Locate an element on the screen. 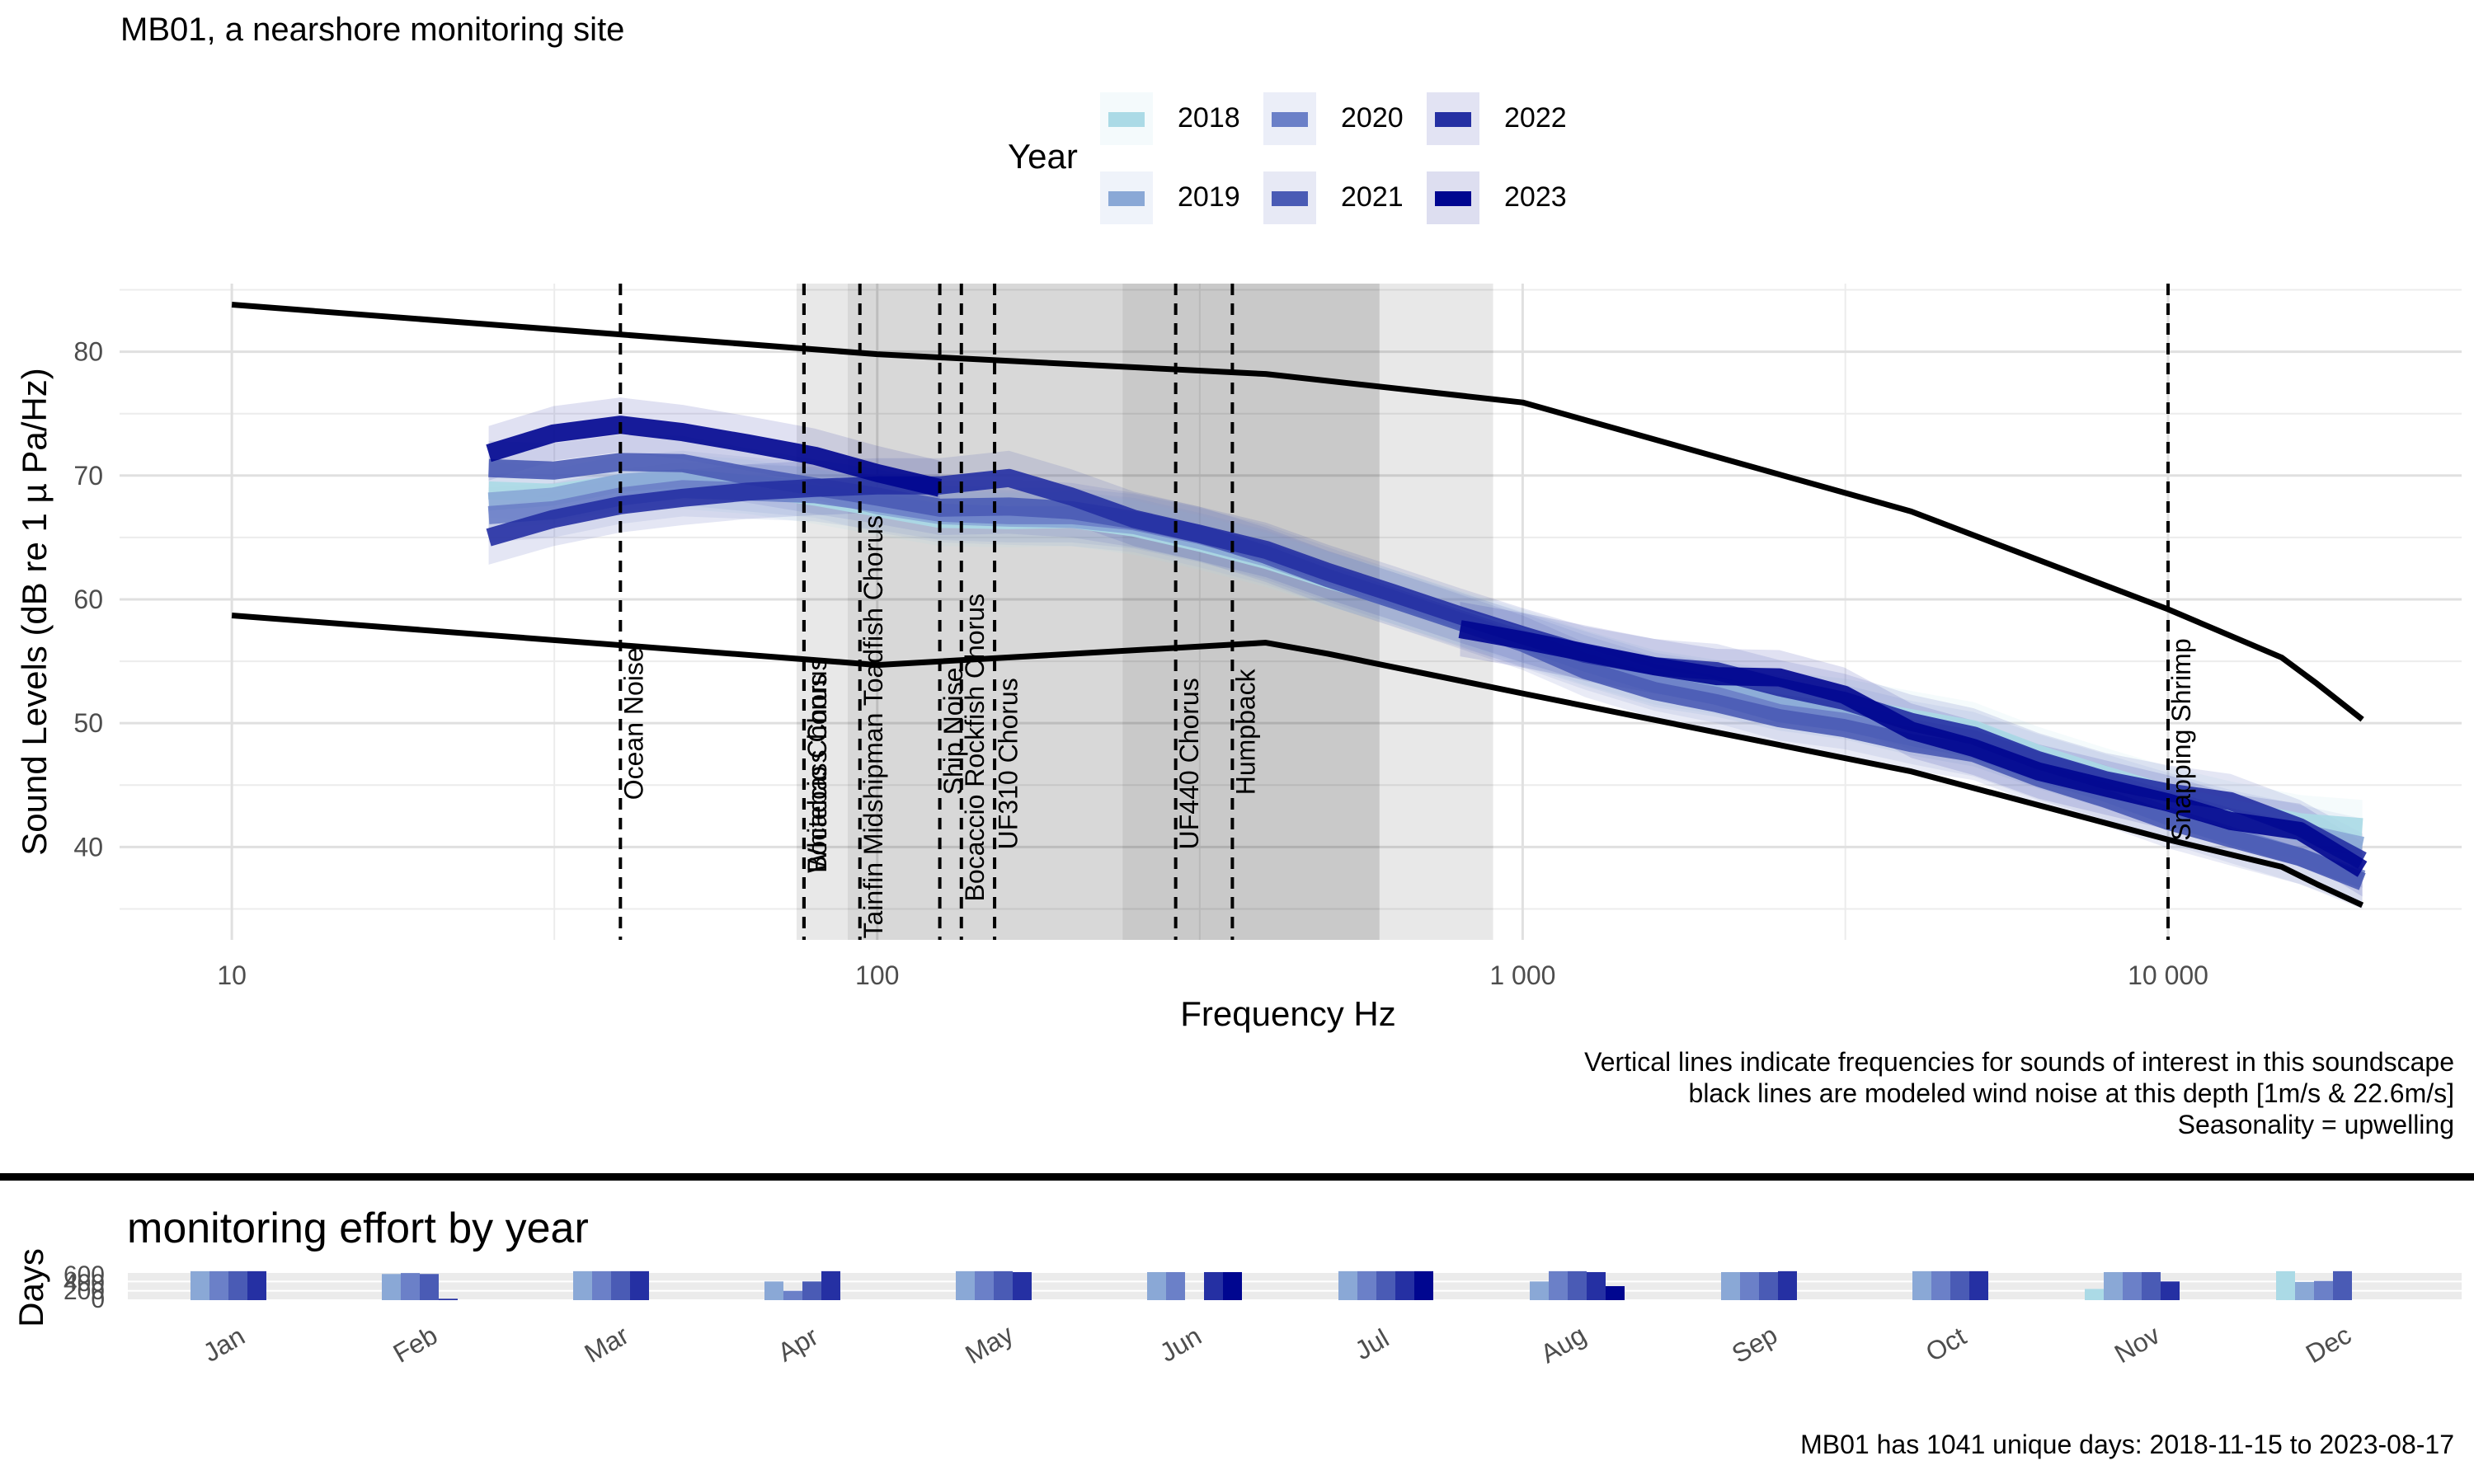 This screenshot has height=1484, width=2474. effort-bar-dec-2020 is located at coordinates (2323, 1290).